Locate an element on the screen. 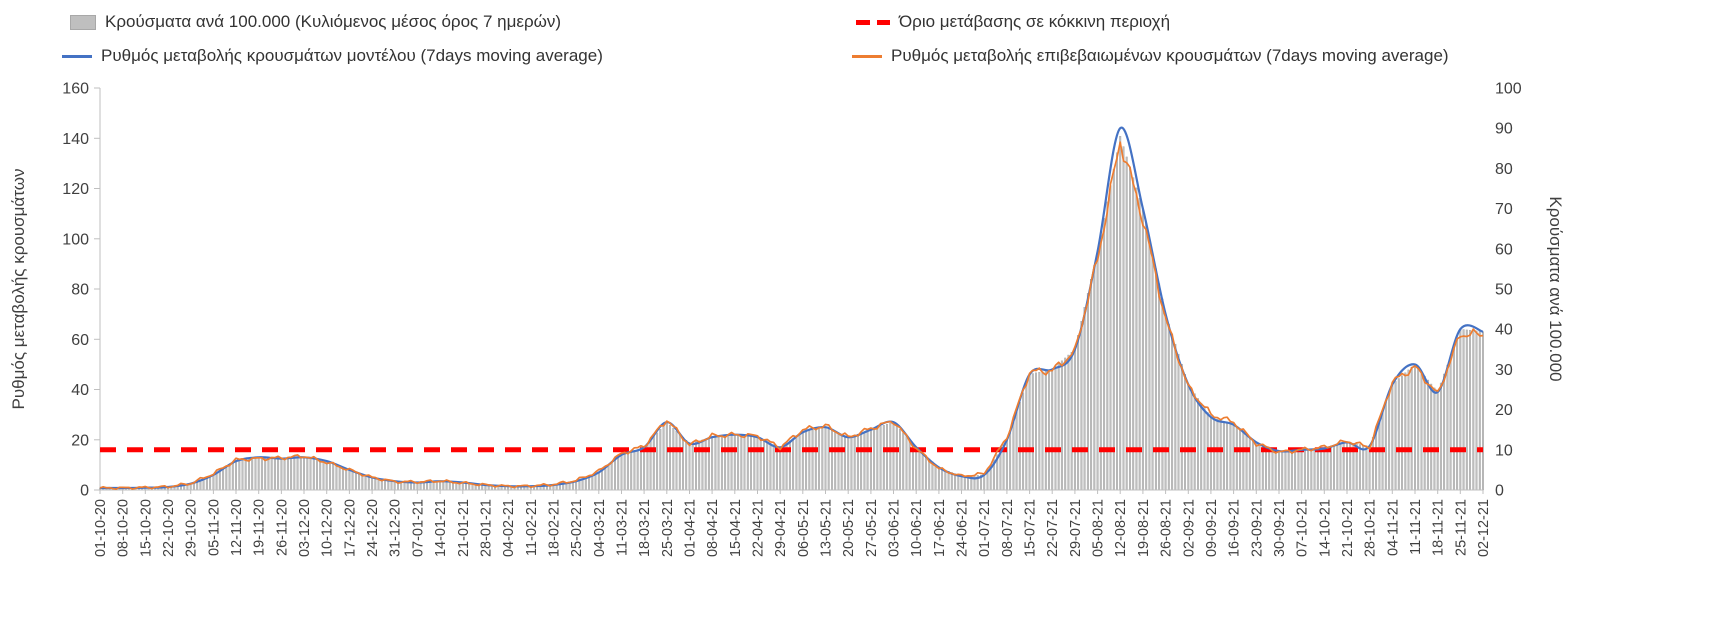 The image size is (1712, 641). svg-text: 07-10-21 is located at coordinates (1303, 528).